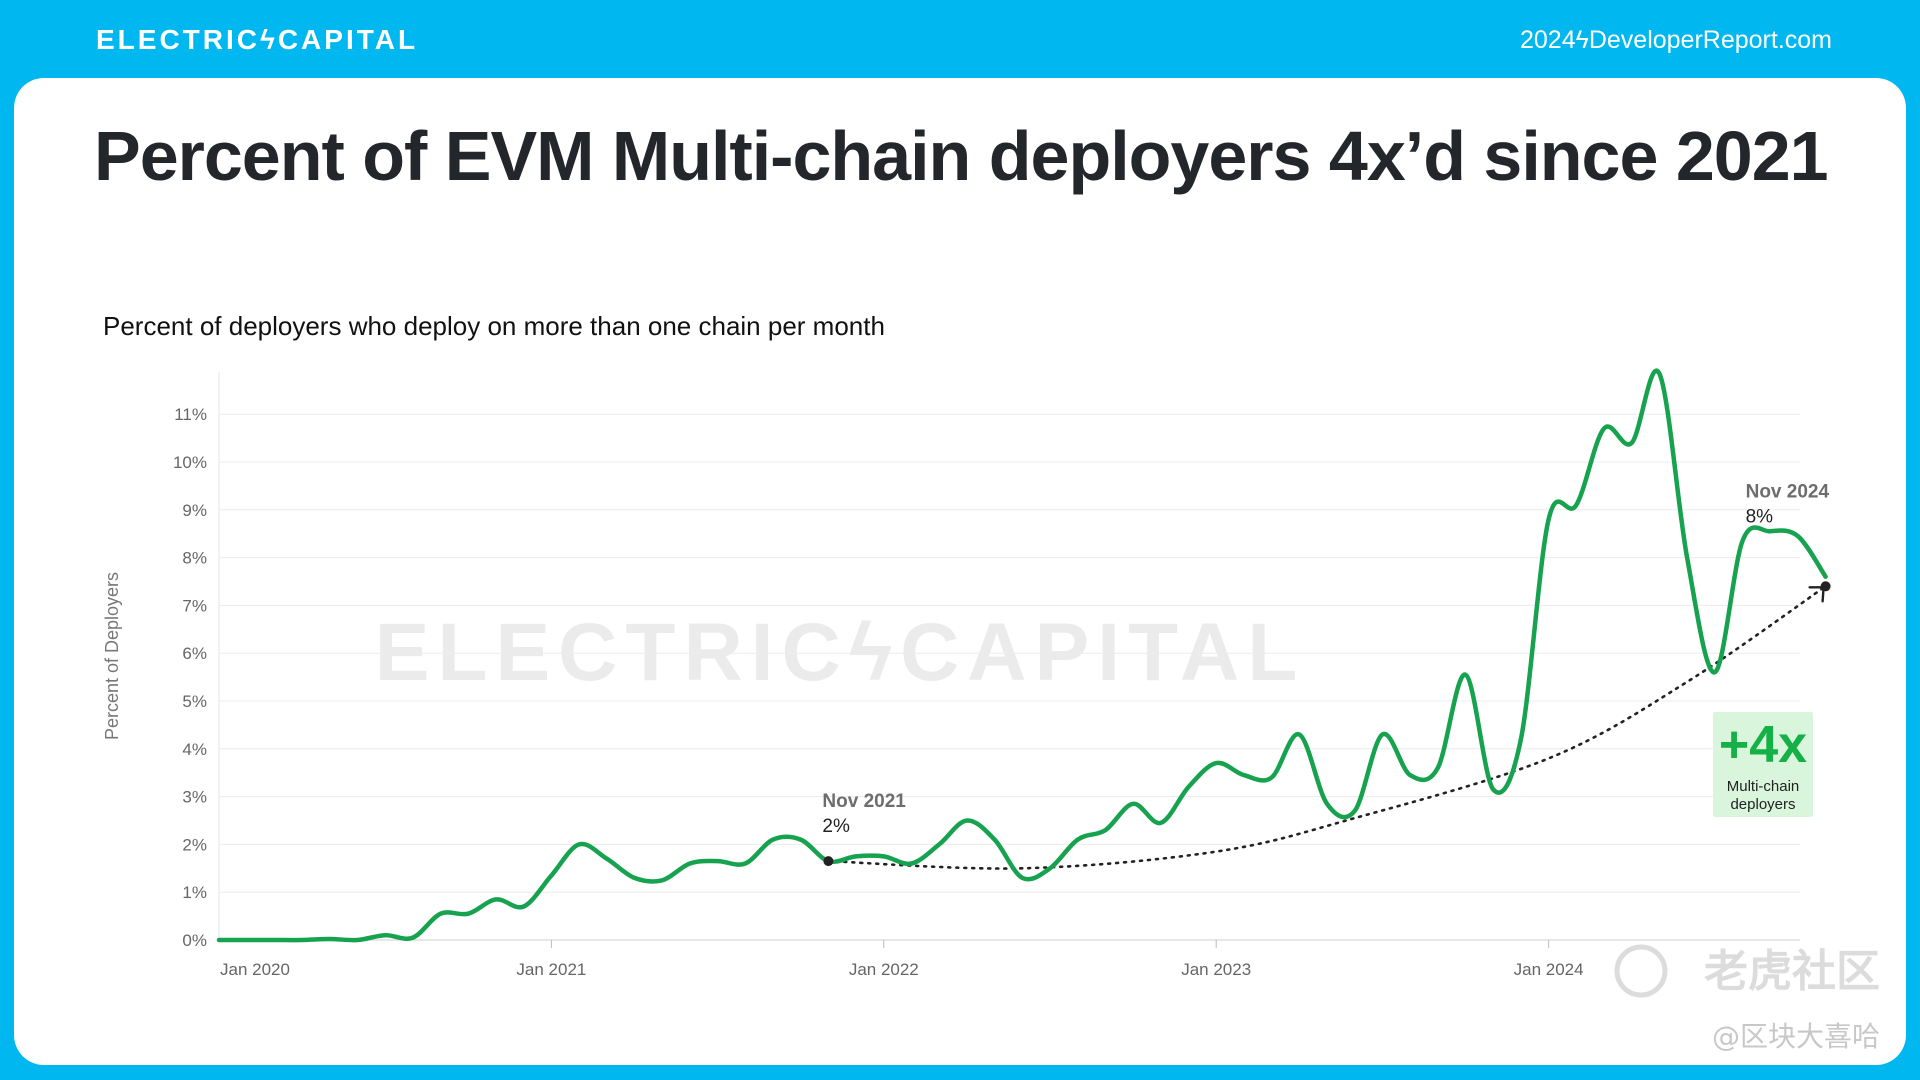 The width and height of the screenshot is (1920, 1080). I want to click on x-tick-label: Jan 2024, so click(1549, 969).